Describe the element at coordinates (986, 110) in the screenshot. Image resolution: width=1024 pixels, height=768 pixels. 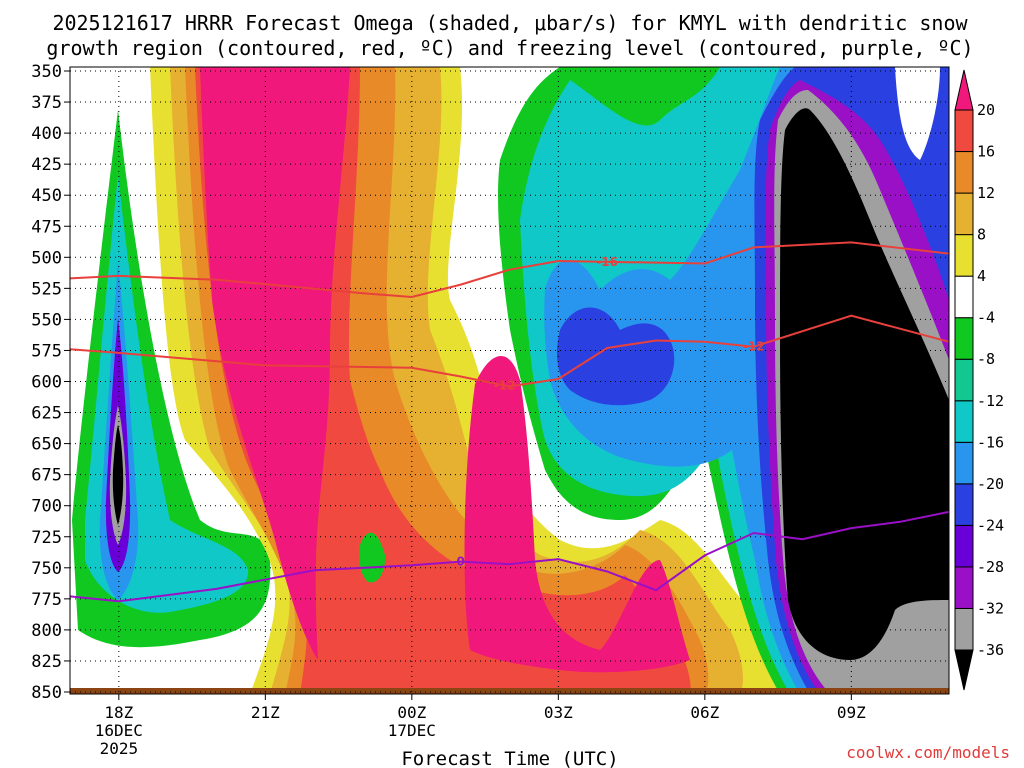
I see `colorbar-label: 20` at that location.